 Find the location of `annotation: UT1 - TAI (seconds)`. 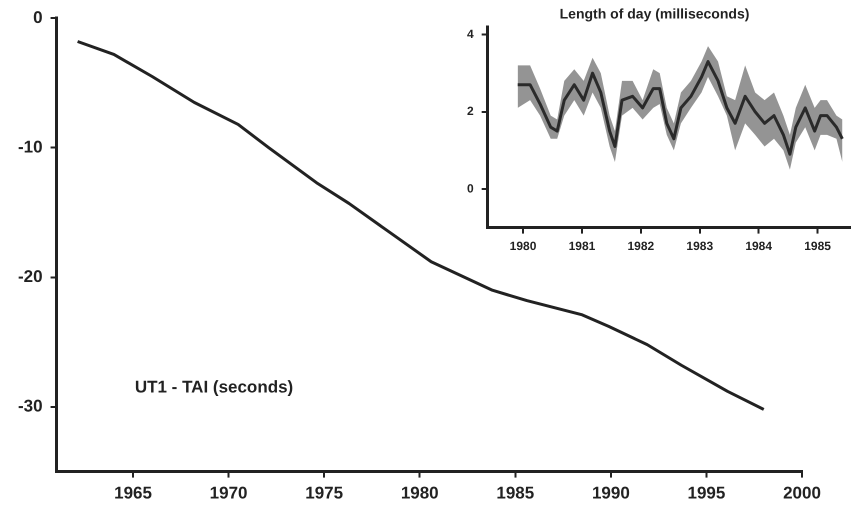

annotation: UT1 - TAI (seconds) is located at coordinates (214, 386).